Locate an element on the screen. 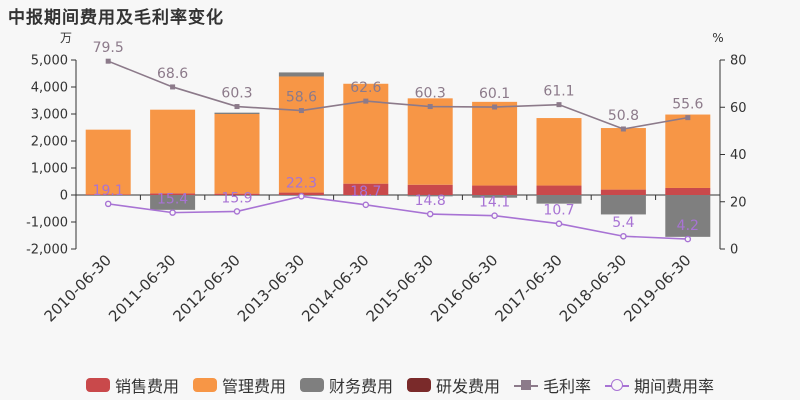  data-label-毛利率: 50.8 is located at coordinates (623, 116).